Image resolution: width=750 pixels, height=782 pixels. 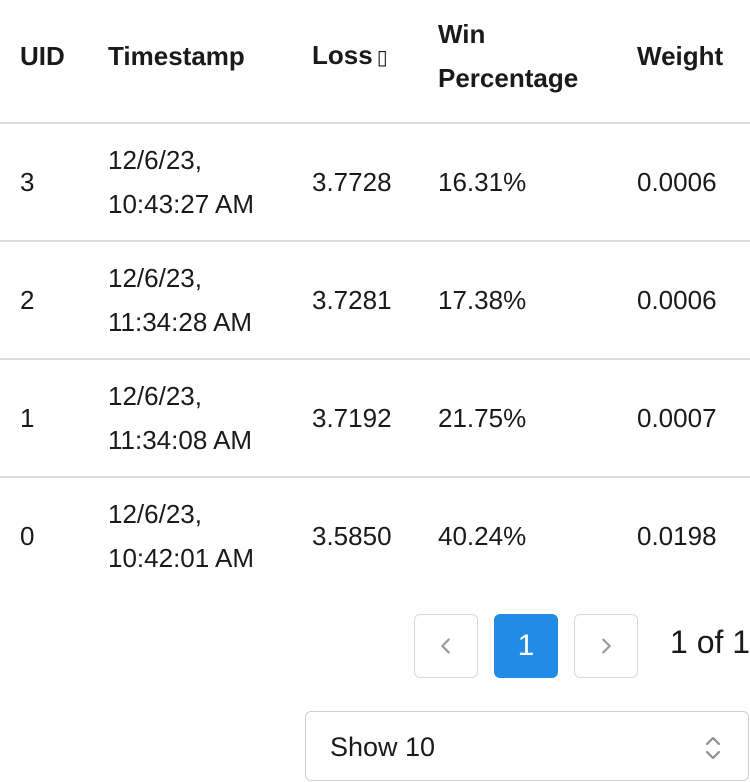 I want to click on win-percentage-cell: 16.31%, so click(x=517, y=182).